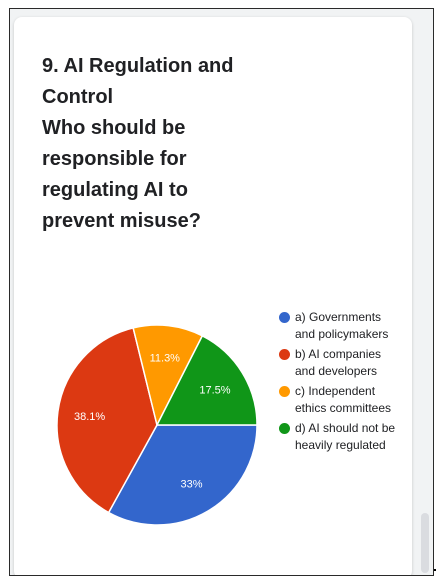 The height and width of the screenshot is (581, 437). Describe the element at coordinates (168, 376) in the screenshot. I see `pie-slice-ethics-committees` at that location.